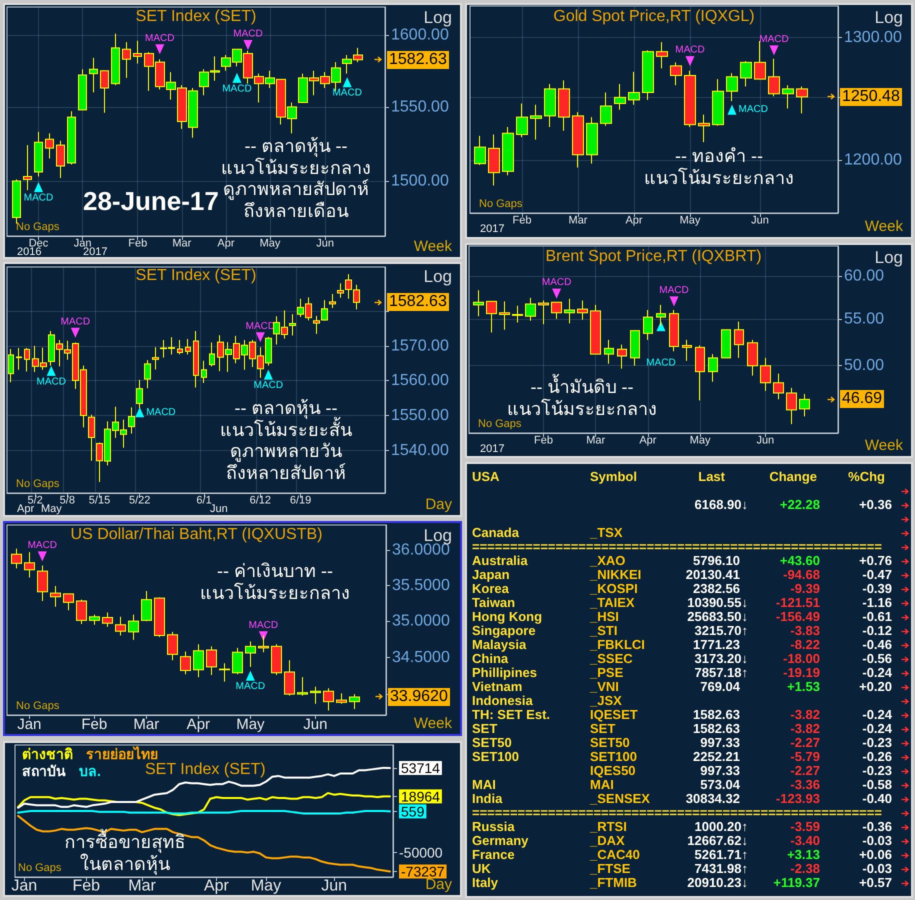  I want to click on text: 997.33, so click(720, 742).